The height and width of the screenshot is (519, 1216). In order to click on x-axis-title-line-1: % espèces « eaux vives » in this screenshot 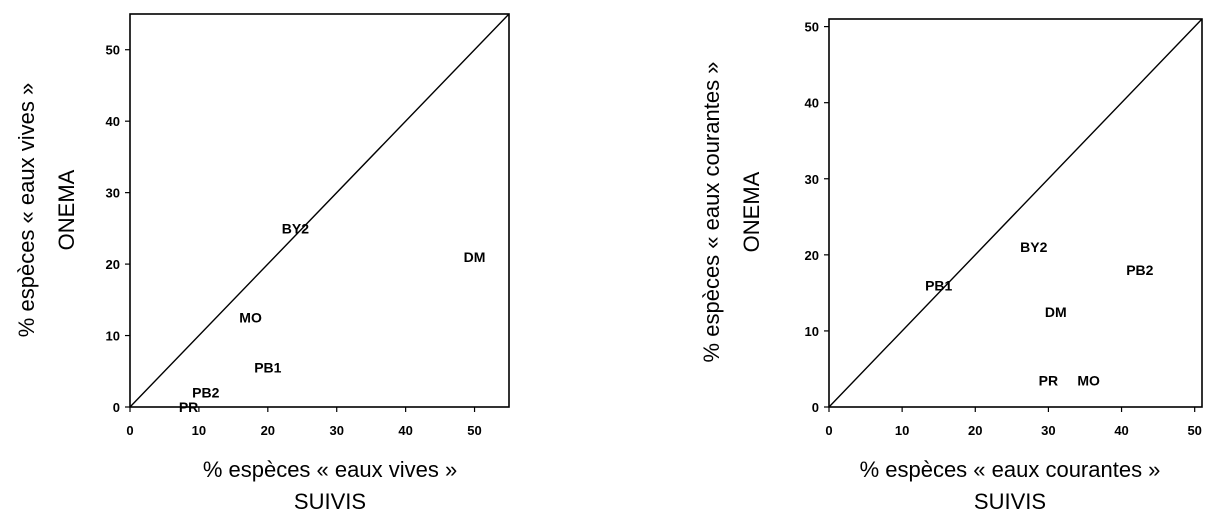, I will do `click(330, 469)`.